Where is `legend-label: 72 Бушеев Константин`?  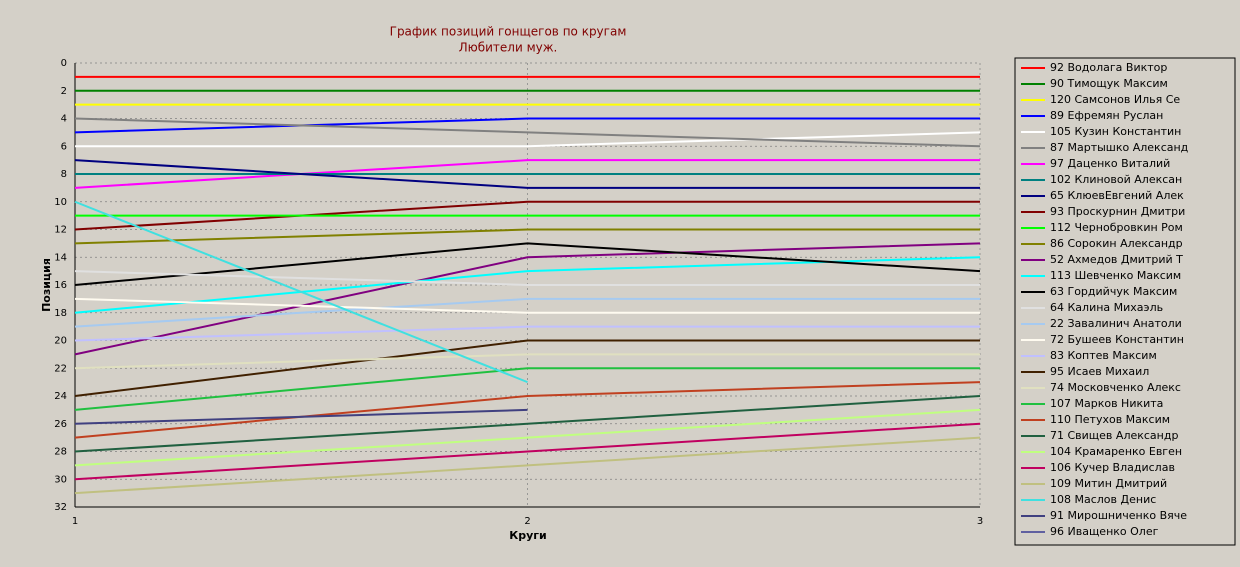
legend-label: 72 Бушеев Константин is located at coordinates (1117, 339).